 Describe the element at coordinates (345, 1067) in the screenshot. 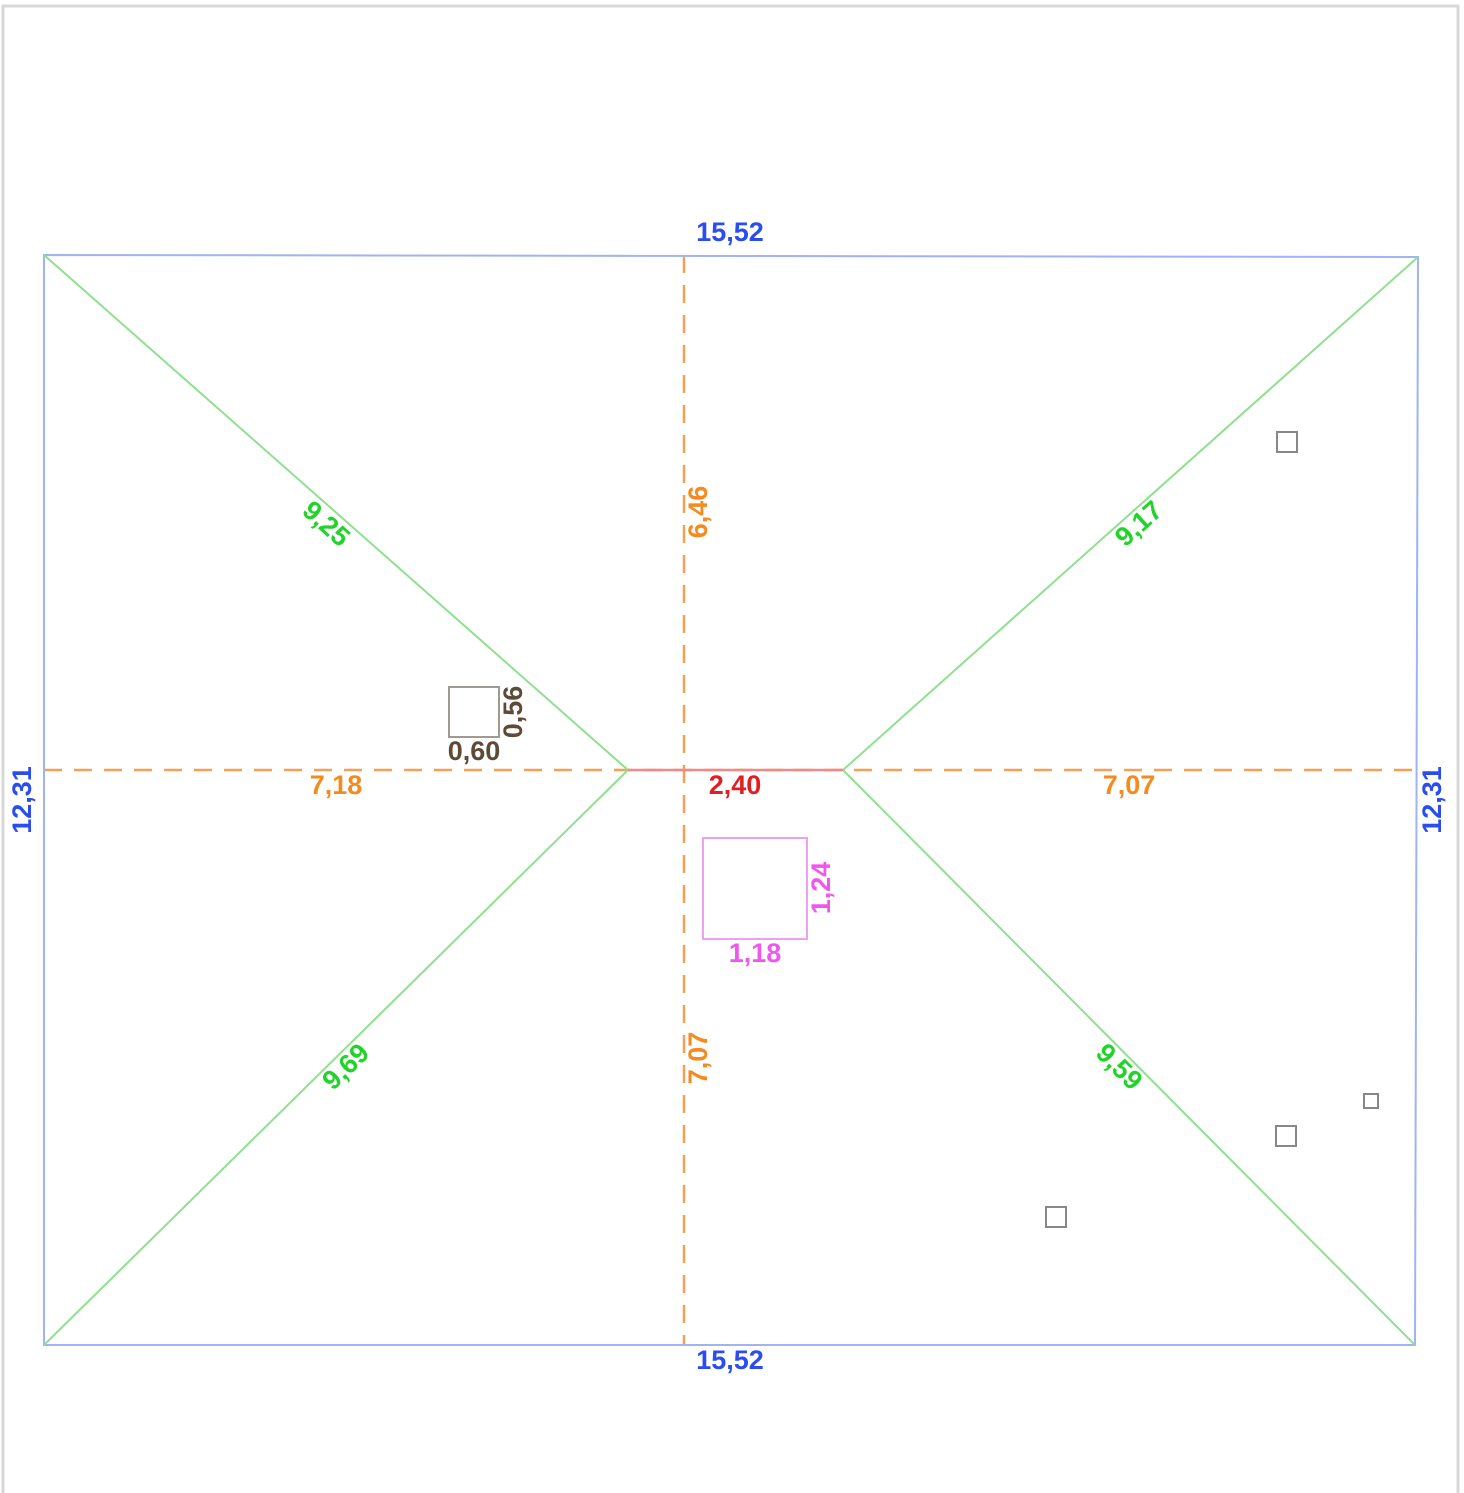

I see `dimension-label: 9,69` at that location.